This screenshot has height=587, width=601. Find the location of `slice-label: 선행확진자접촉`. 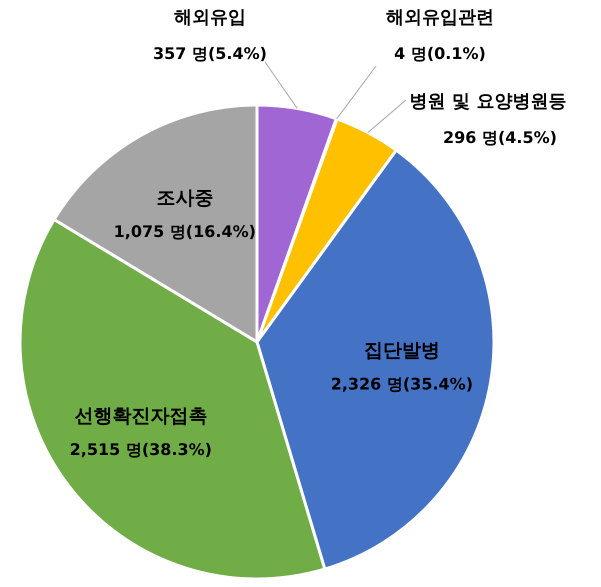

slice-label: 선행확진자접촉 is located at coordinates (141, 415).